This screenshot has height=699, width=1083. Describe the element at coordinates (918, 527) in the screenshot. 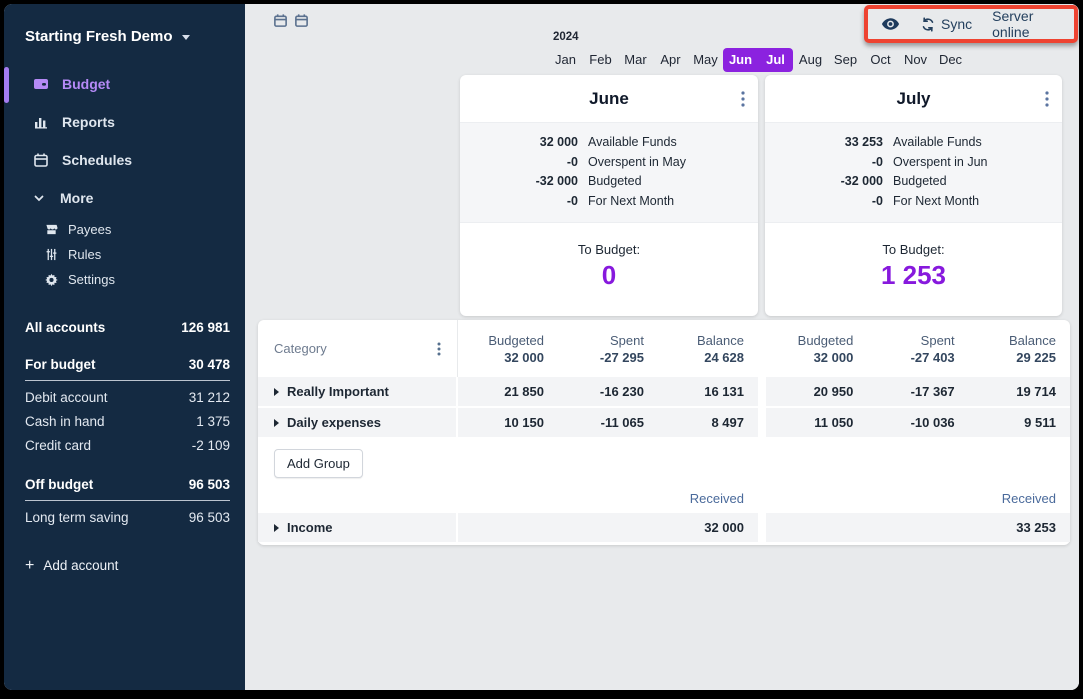

I see `july-income: 33 253` at that location.